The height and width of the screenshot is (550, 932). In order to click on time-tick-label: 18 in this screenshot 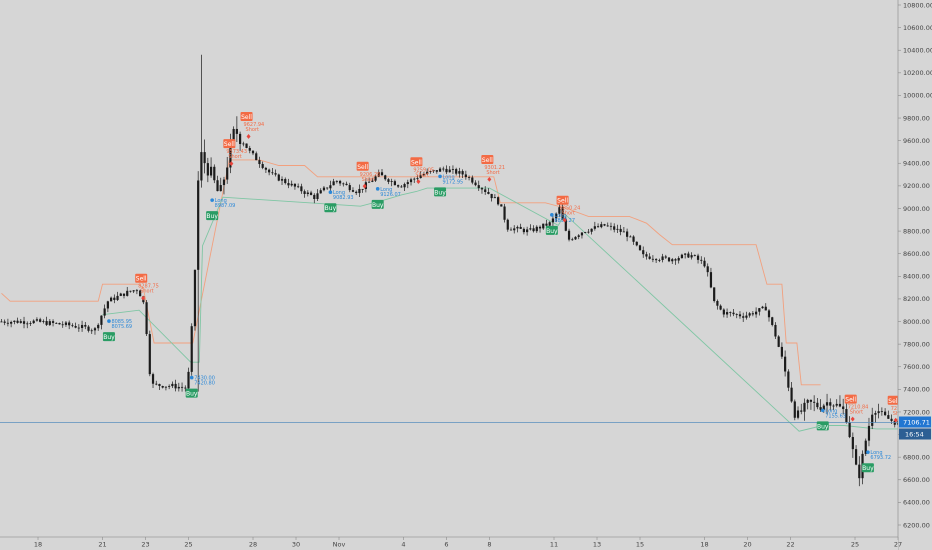, I will do `click(38, 545)`.